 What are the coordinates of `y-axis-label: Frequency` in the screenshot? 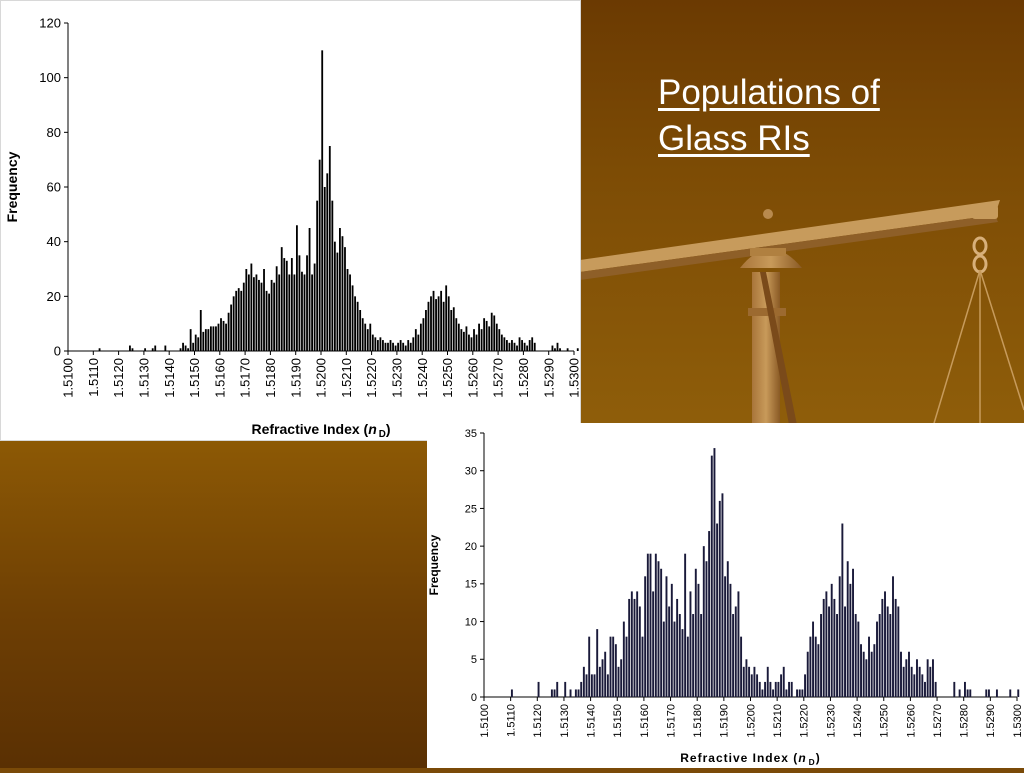 It's located at (434, 564).